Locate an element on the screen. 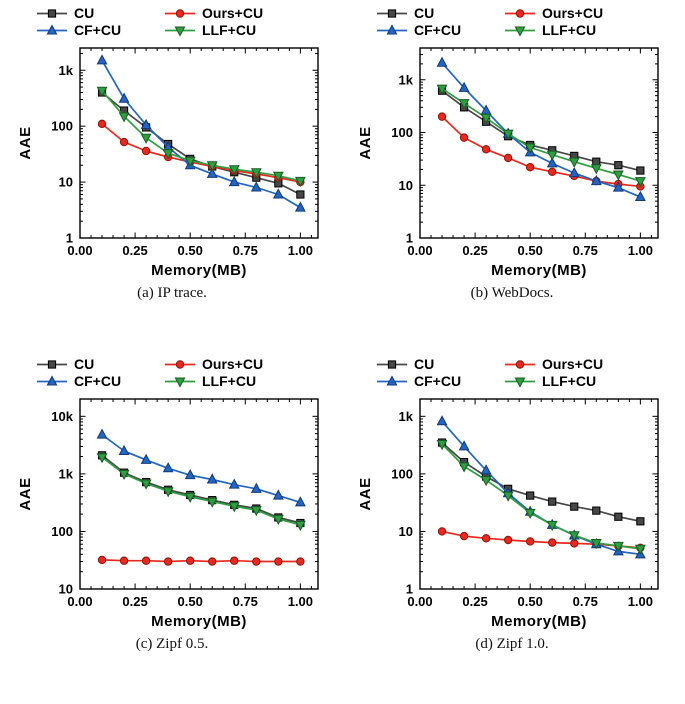 This screenshot has height=704, width=685. svg-text: 10k is located at coordinates (62, 416).